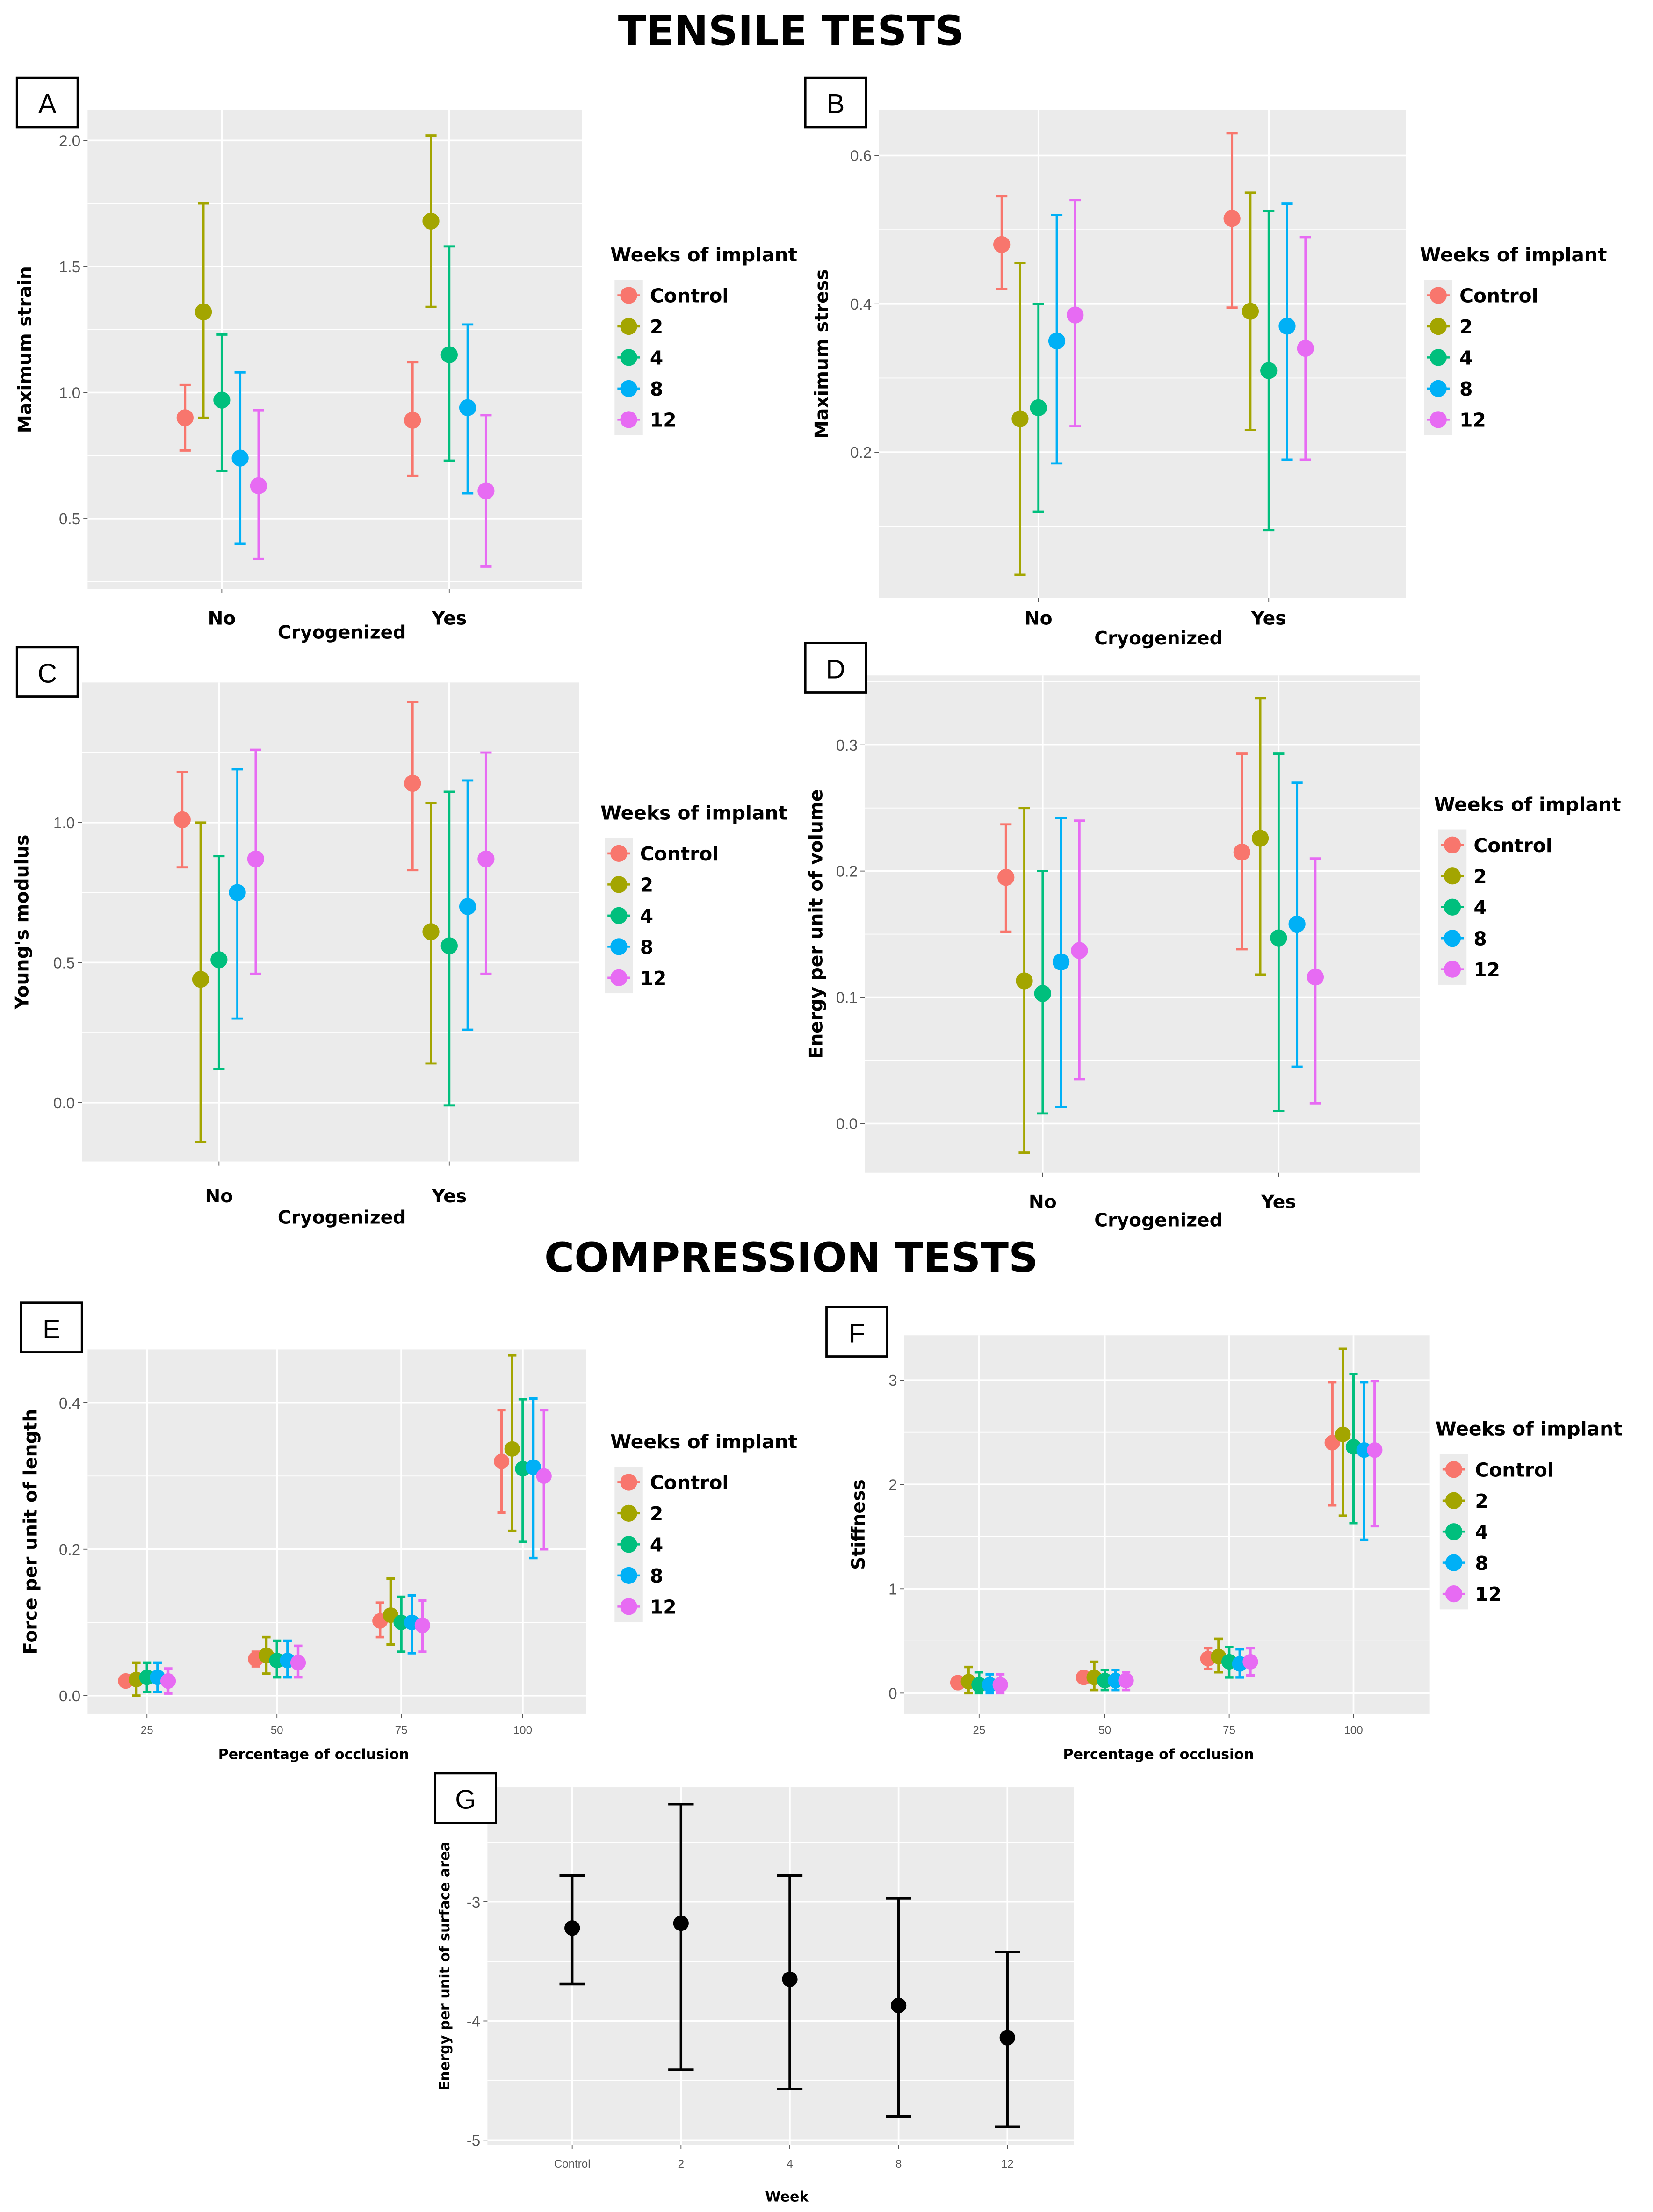 The image size is (1653, 2212). Describe the element at coordinates (893, 1694) in the screenshot. I see `y-tick-label: 0` at that location.